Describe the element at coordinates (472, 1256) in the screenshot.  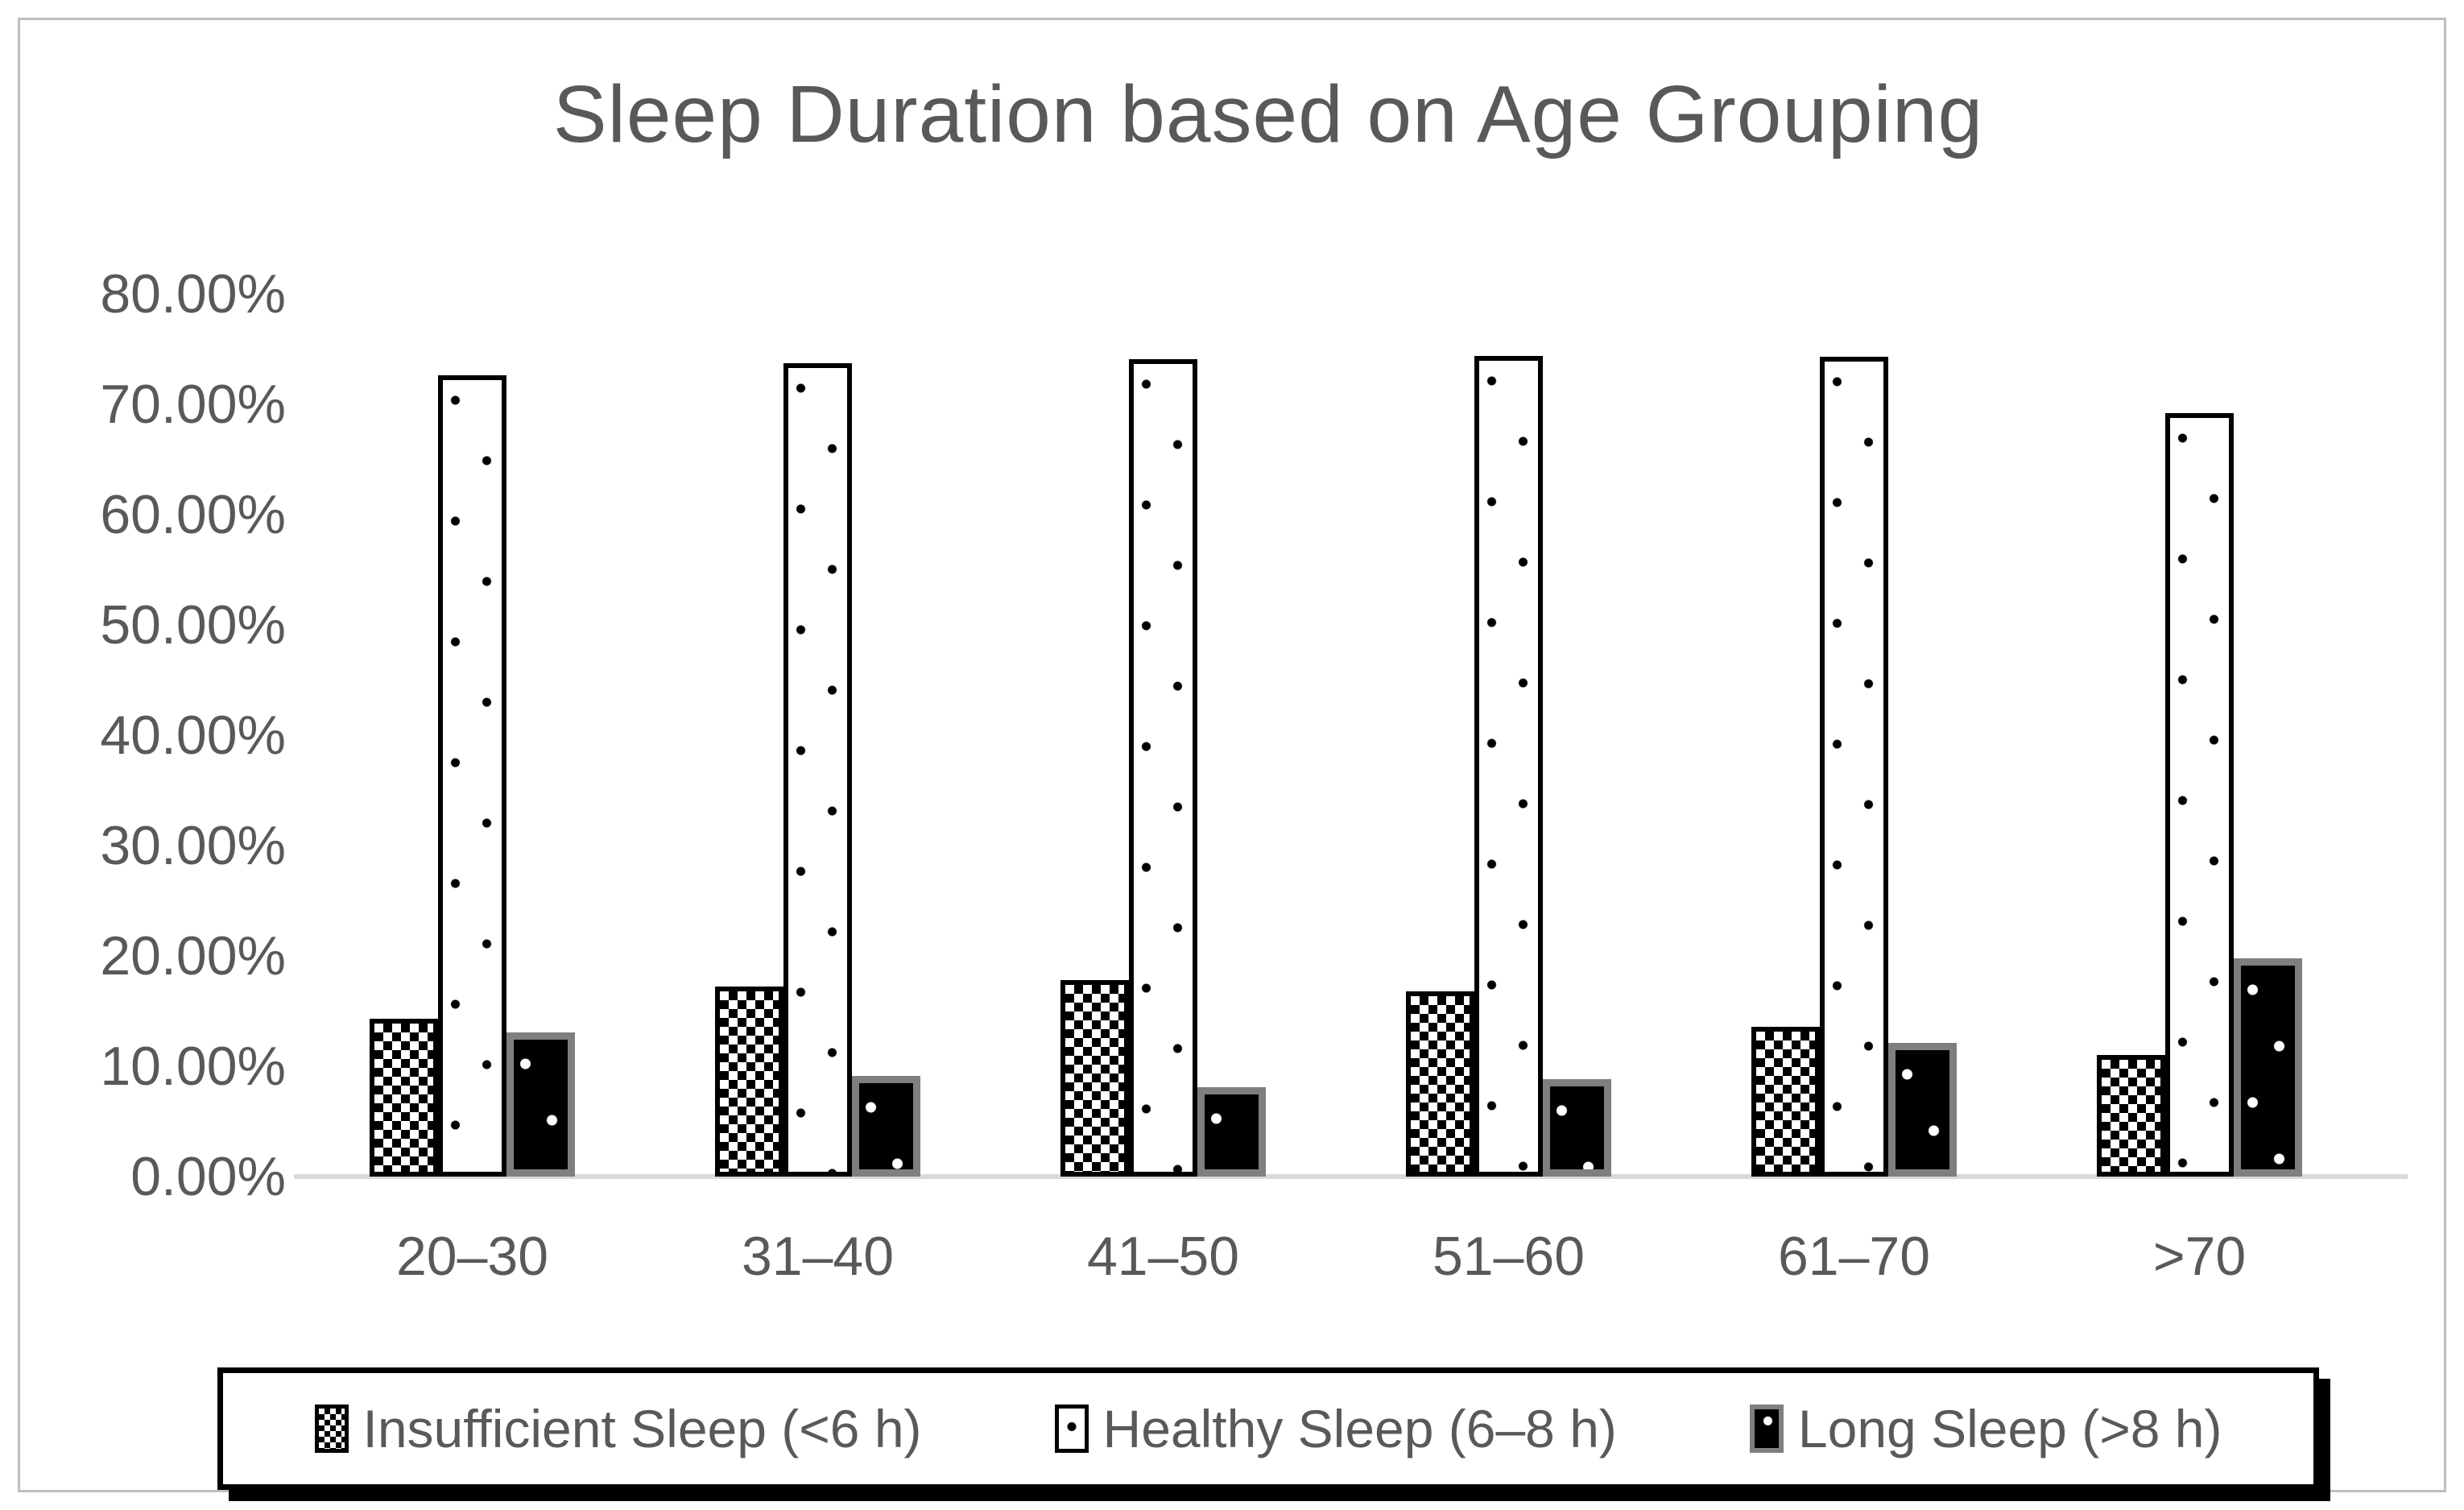
I see `x-tick-label-20–30: 20–30` at that location.